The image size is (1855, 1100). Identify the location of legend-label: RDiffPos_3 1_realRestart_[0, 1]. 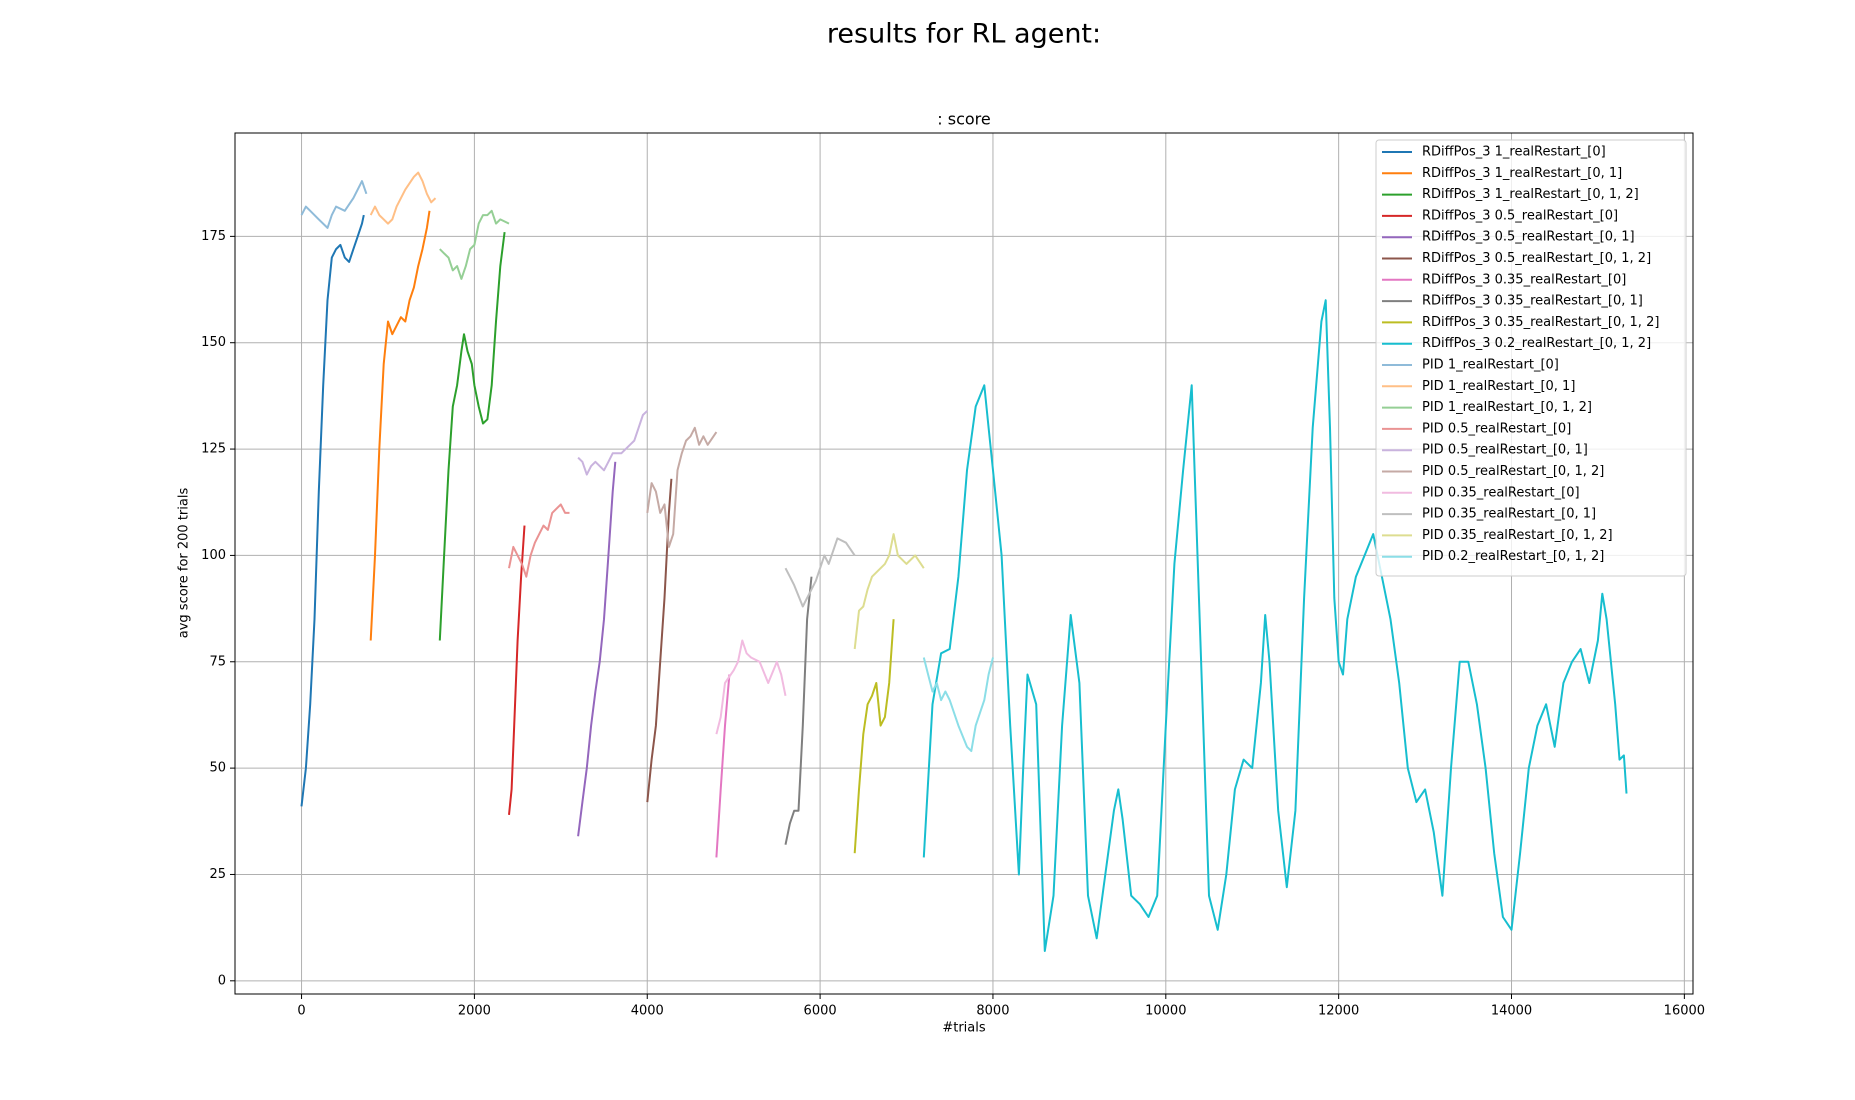
(1522, 173).